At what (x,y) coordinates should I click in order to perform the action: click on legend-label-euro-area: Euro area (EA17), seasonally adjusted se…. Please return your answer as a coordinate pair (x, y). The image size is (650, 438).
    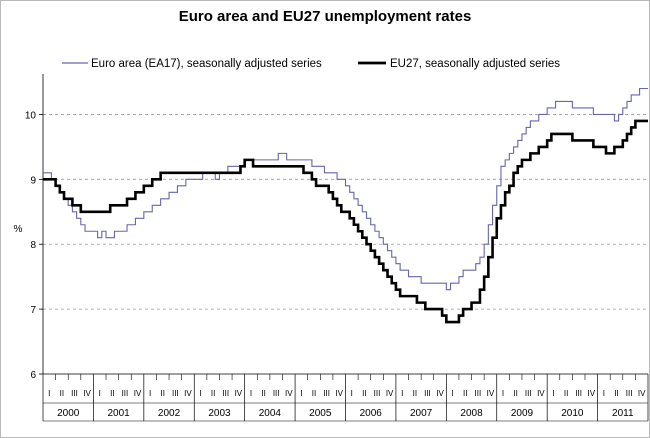
    Looking at the image, I should click on (206, 64).